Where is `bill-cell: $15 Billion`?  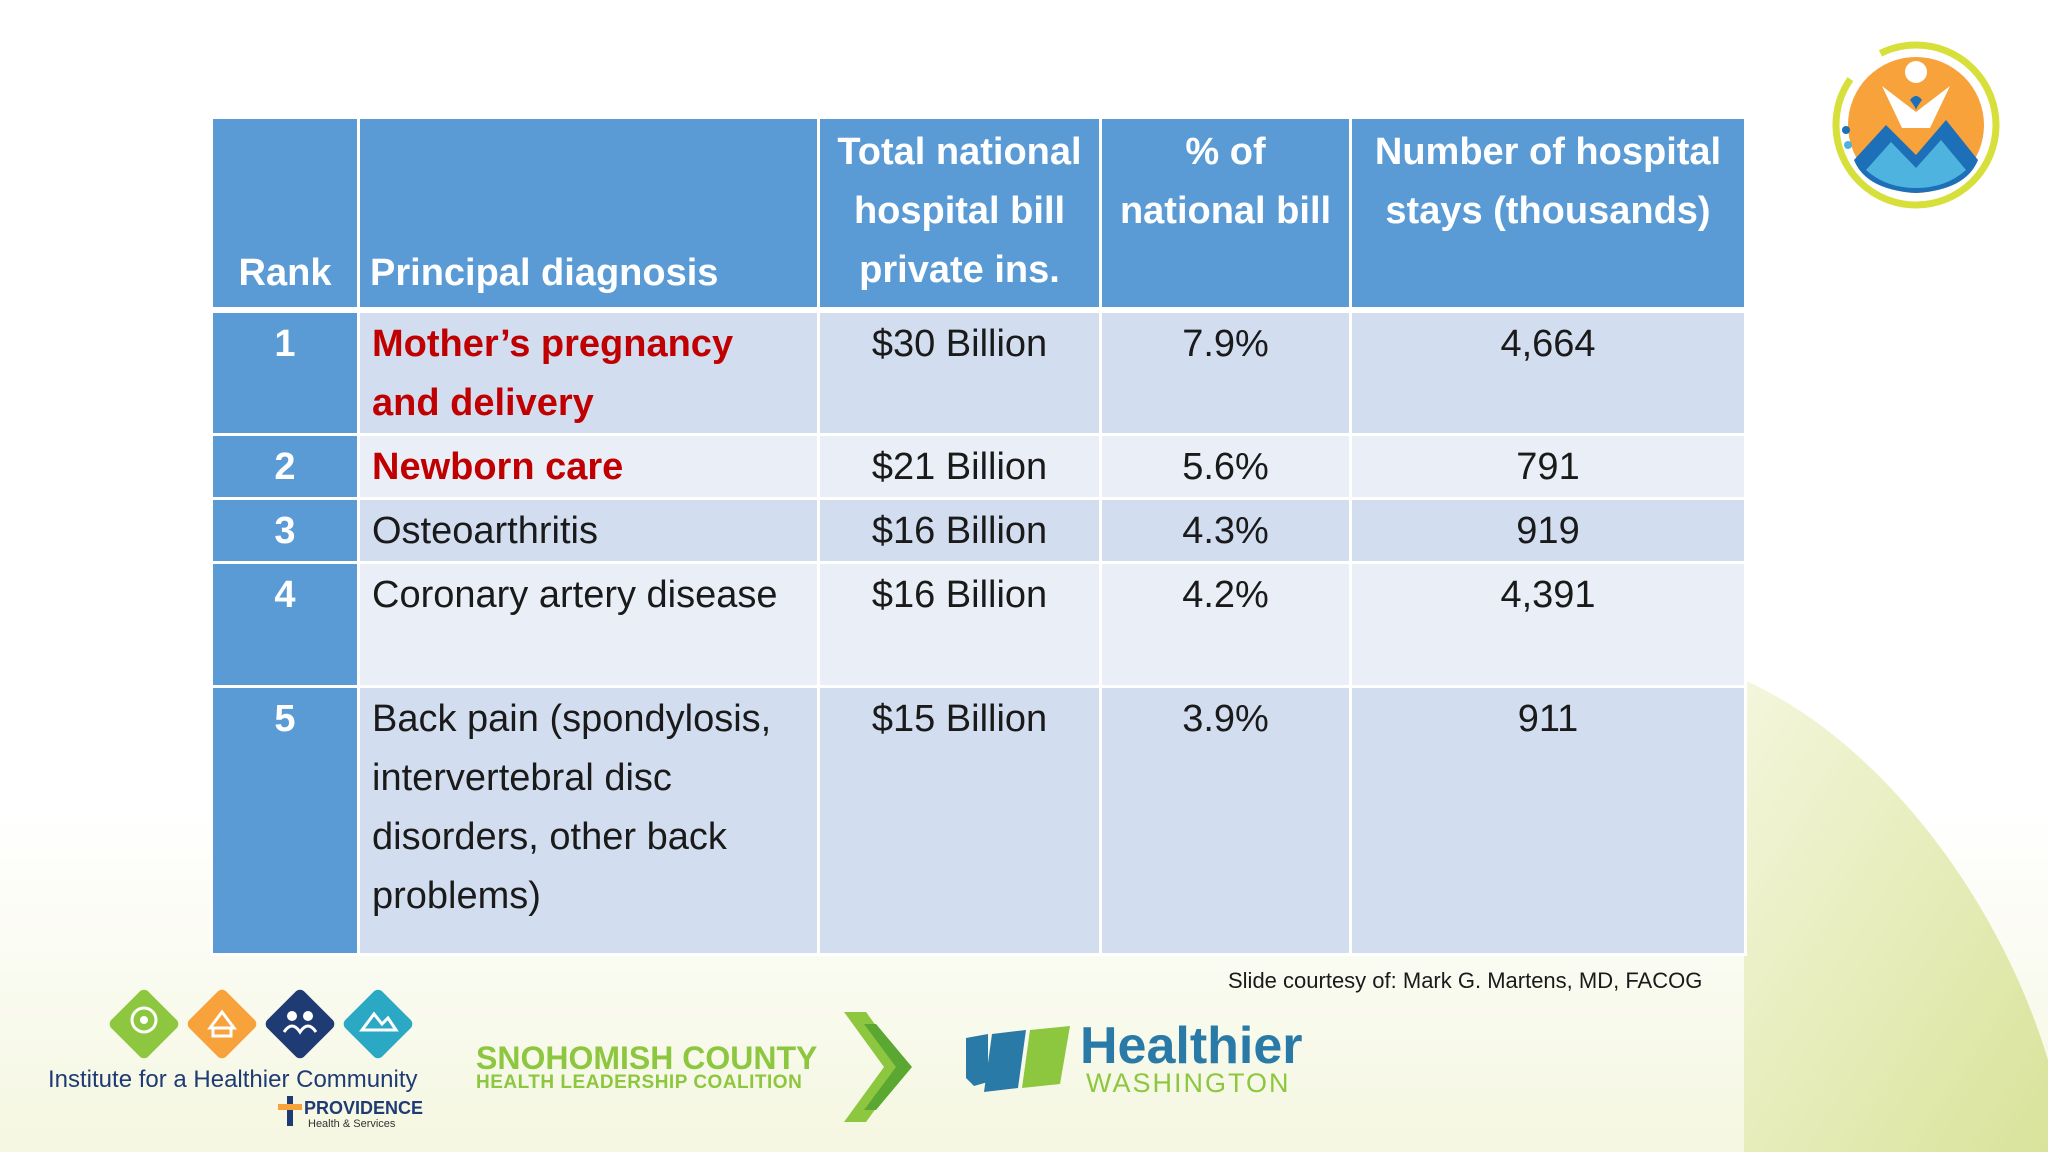
bill-cell: $15 Billion is located at coordinates (959, 820).